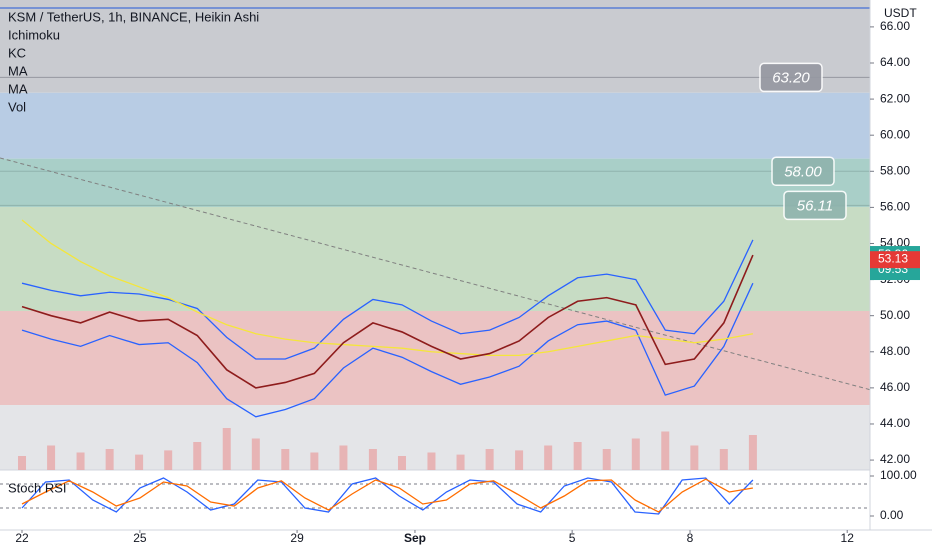 The height and width of the screenshot is (550, 932). Describe the element at coordinates (895, 351) in the screenshot. I see `y-tick-label: 48.00` at that location.